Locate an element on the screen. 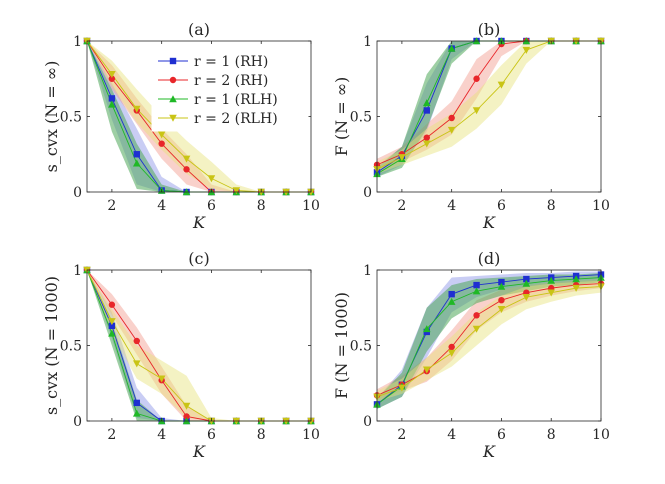 The width and height of the screenshot is (665, 484). y-axis-label: s_cvx (N = ∞) is located at coordinates (51, 117).